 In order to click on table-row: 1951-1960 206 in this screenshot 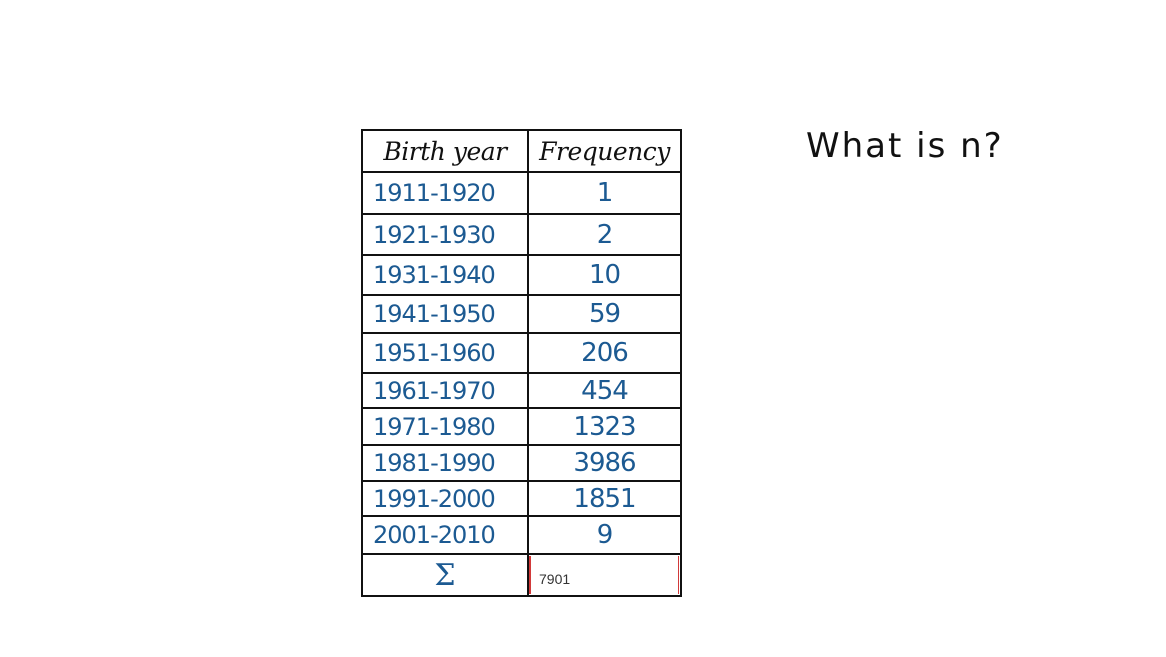, I will do `click(521, 353)`.